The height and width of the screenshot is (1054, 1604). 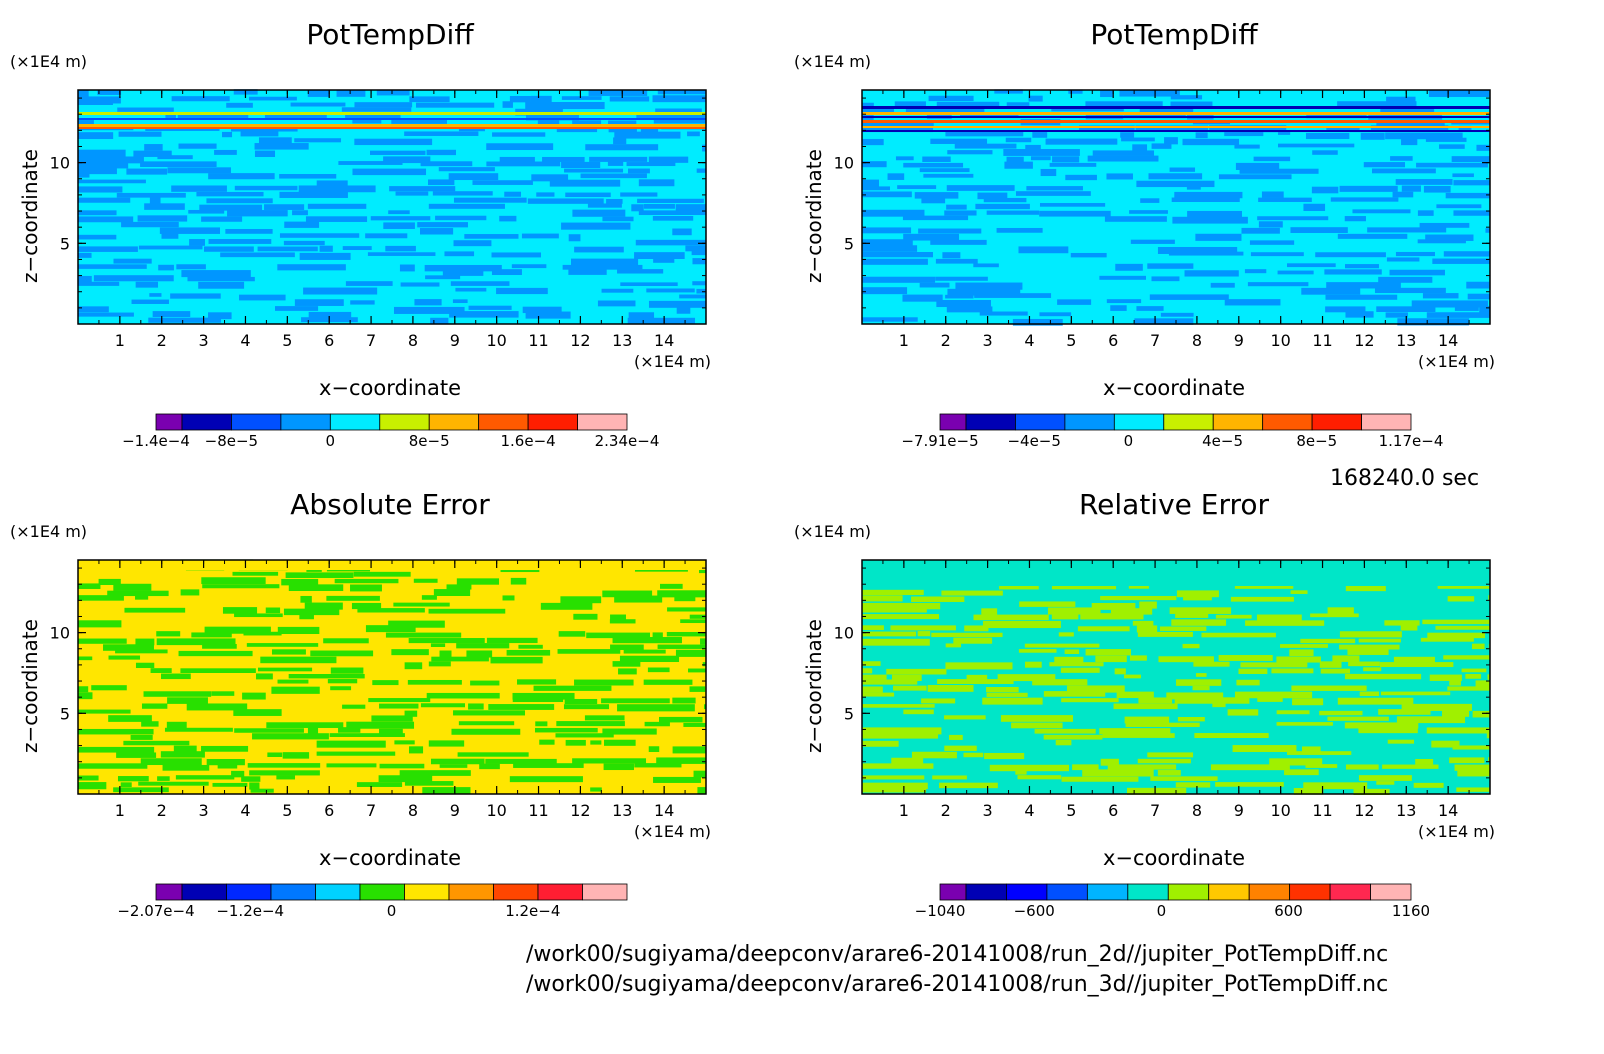 What do you see at coordinates (371, 810) in the screenshot?
I see `x-tick-label: 7` at bounding box center [371, 810].